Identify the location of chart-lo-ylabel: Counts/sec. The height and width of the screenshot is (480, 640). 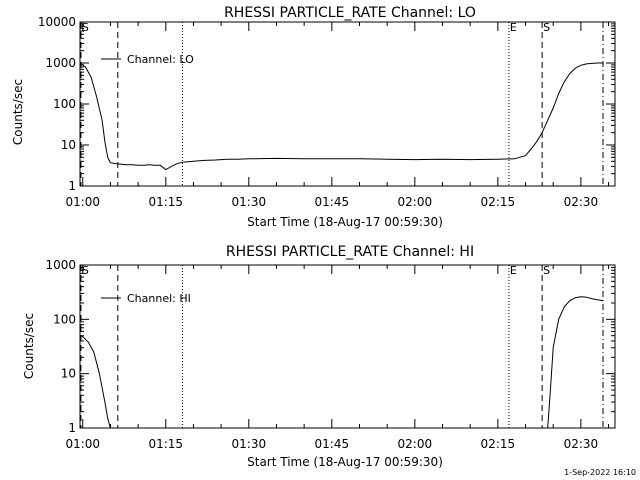
(18, 112).